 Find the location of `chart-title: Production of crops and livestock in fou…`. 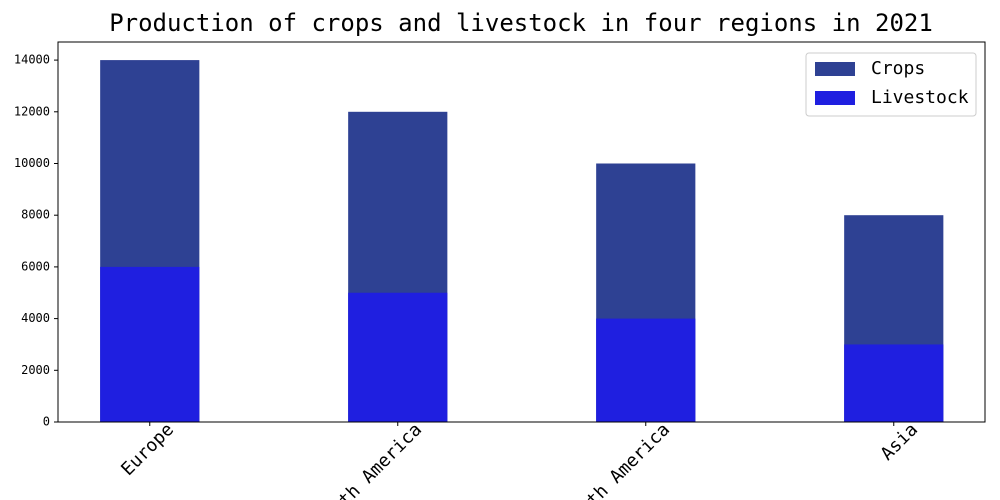

chart-title: Production of crops and livestock in fou… is located at coordinates (521, 23).